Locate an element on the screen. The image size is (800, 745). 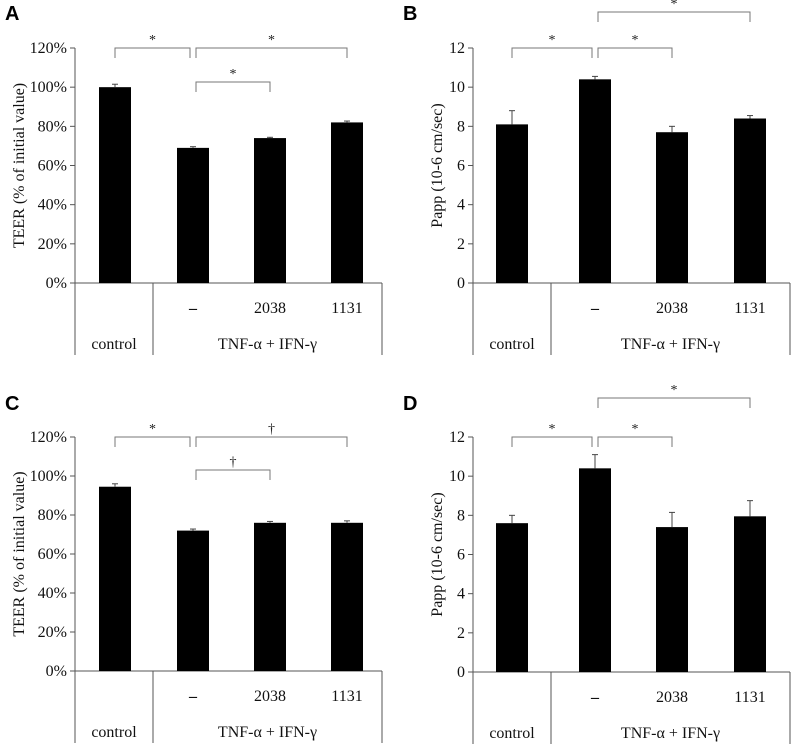
panel-letter: C is located at coordinates (12, 404).